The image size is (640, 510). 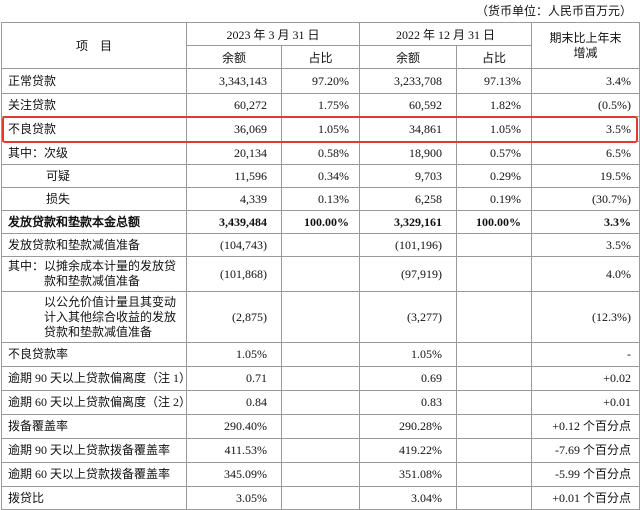 What do you see at coordinates (234, 426) in the screenshot?
I see `balance-cell: 290.40%` at bounding box center [234, 426].